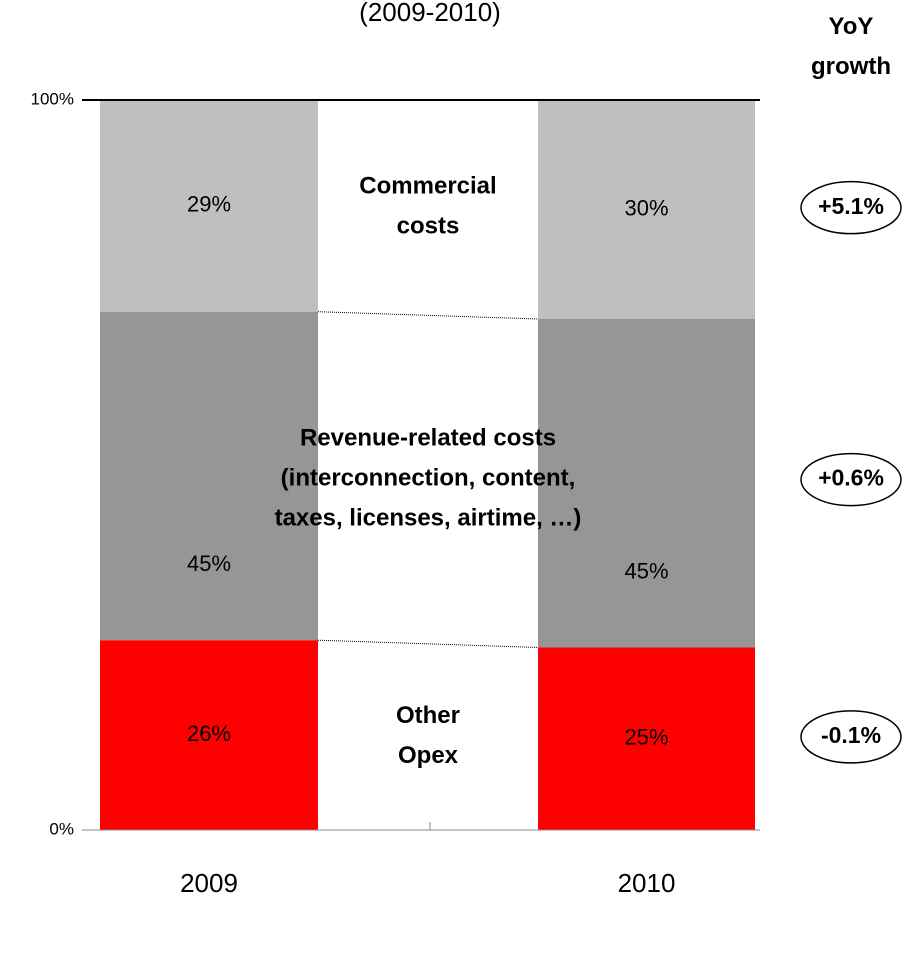 The height and width of the screenshot is (975, 909). Describe the element at coordinates (209, 883) in the screenshot. I see `x-tick-label: 2009` at that location.